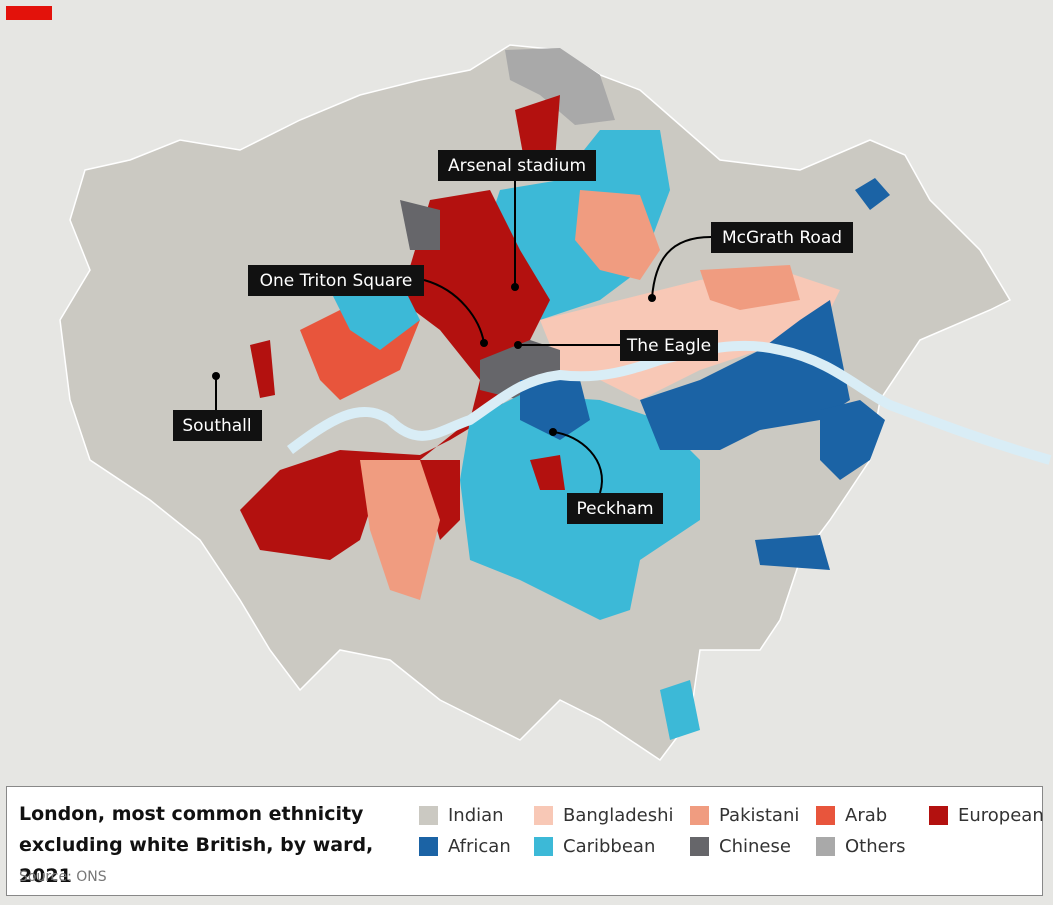  Describe the element at coordinates (476, 815) in the screenshot. I see `legend-label: Indian` at that location.